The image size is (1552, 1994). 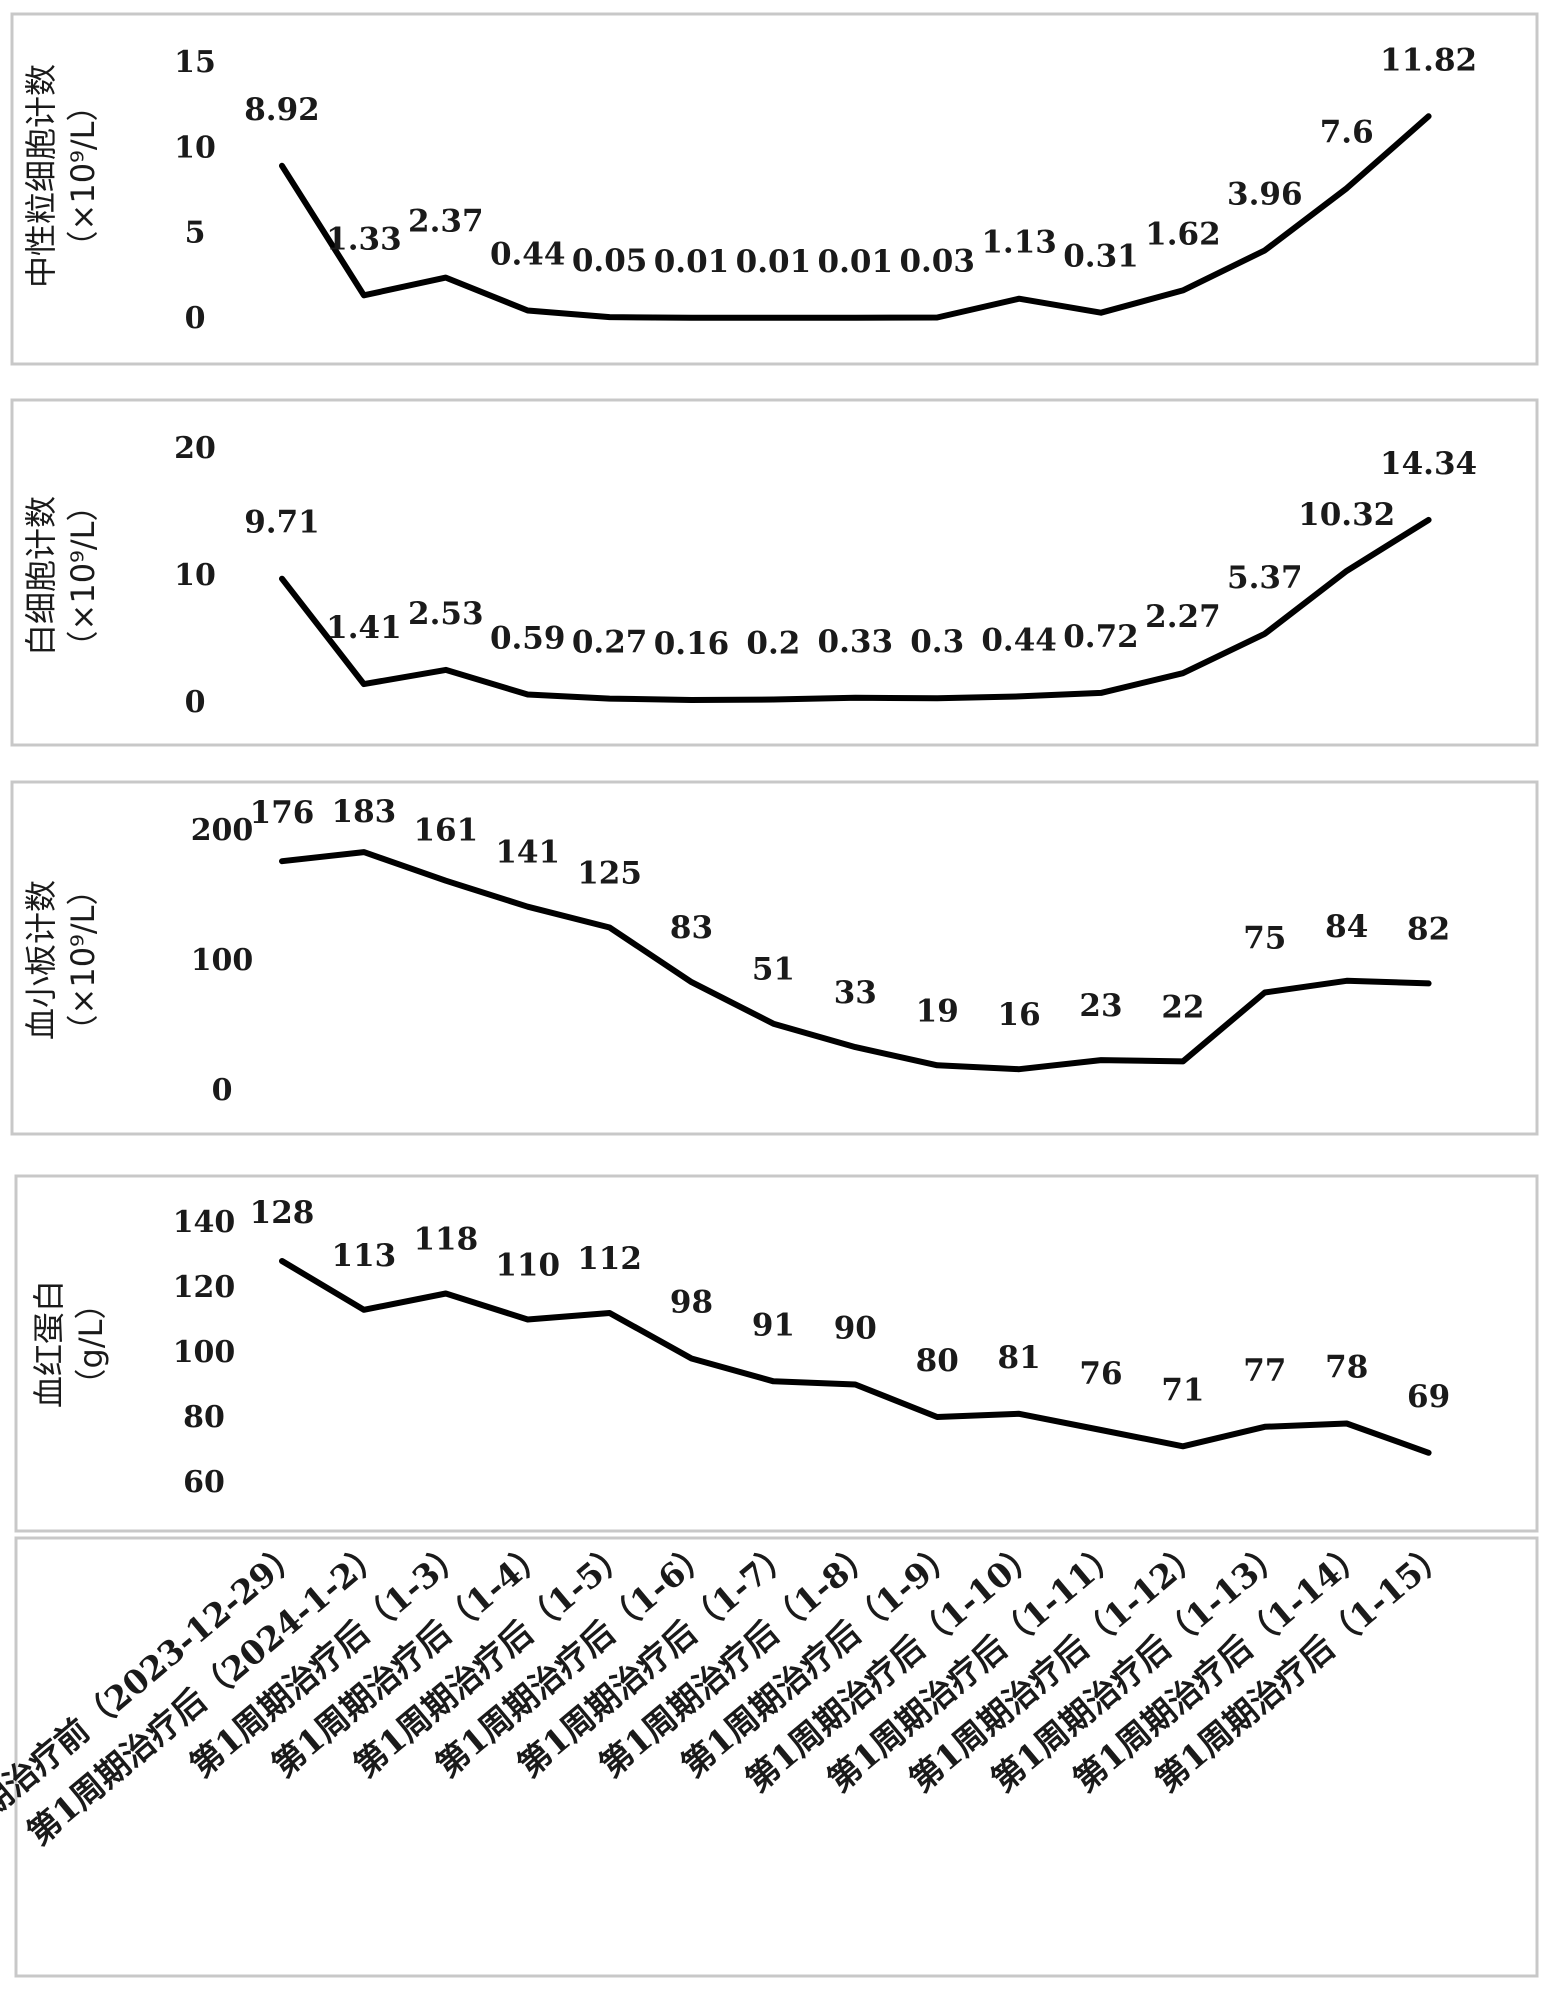 What do you see at coordinates (937, 1361) in the screenshot?
I see `data-label: 80` at bounding box center [937, 1361].